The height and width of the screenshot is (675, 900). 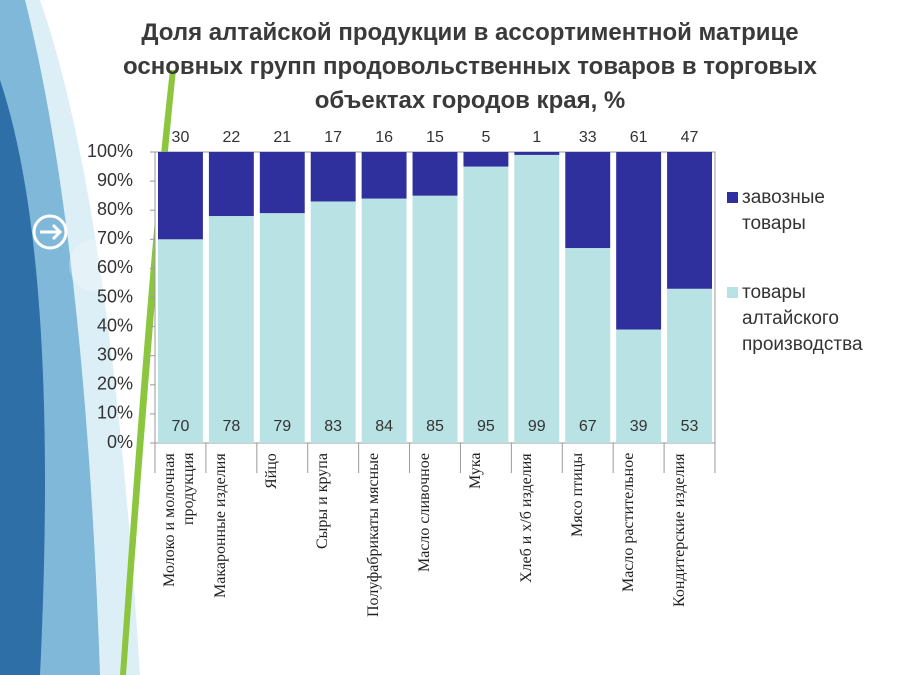 I want to click on y-tick-label: 70%, so click(x=115, y=238).